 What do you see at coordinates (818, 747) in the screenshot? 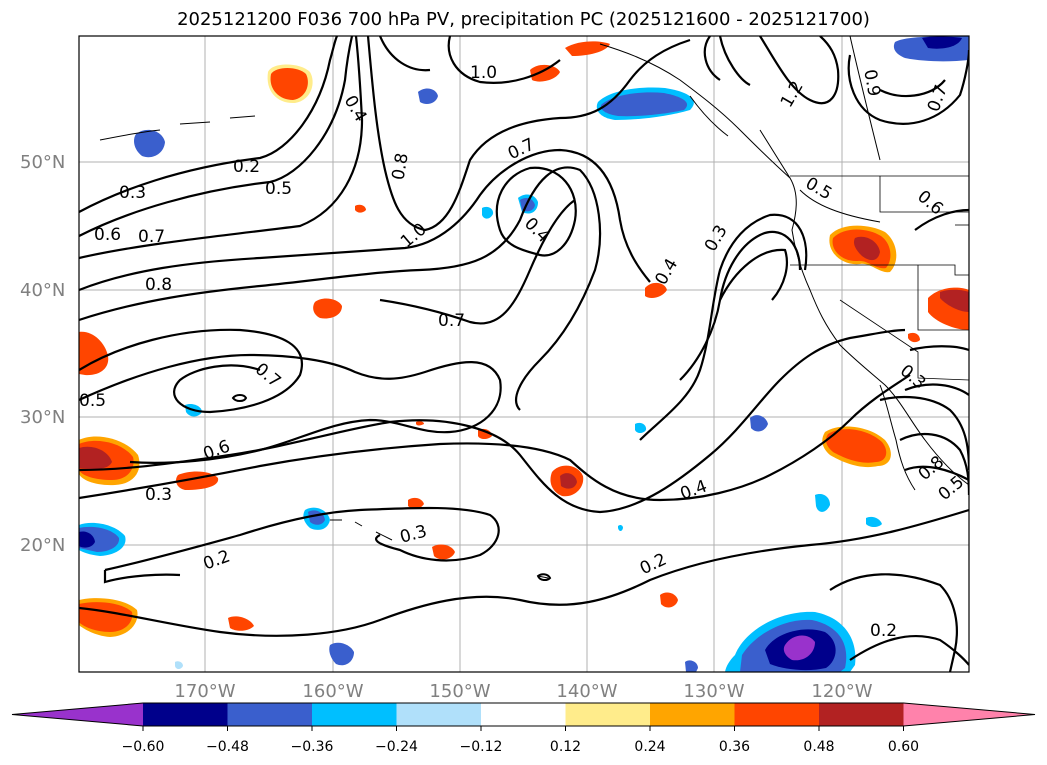
I see `colorbar-tick-label: 0.48` at bounding box center [818, 747].